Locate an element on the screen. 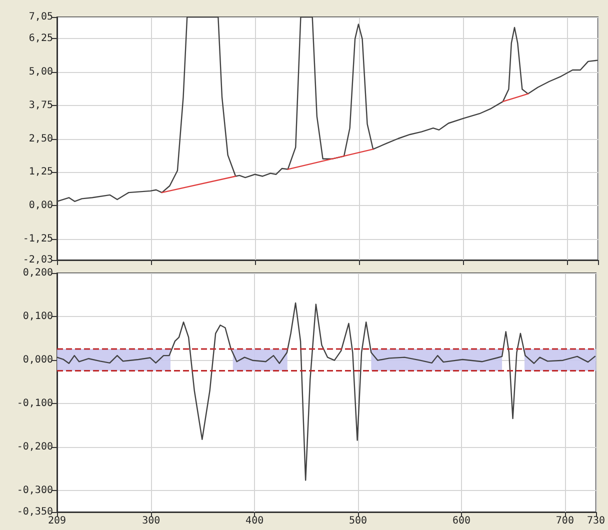  x-tick-label: 730 is located at coordinates (595, 521).